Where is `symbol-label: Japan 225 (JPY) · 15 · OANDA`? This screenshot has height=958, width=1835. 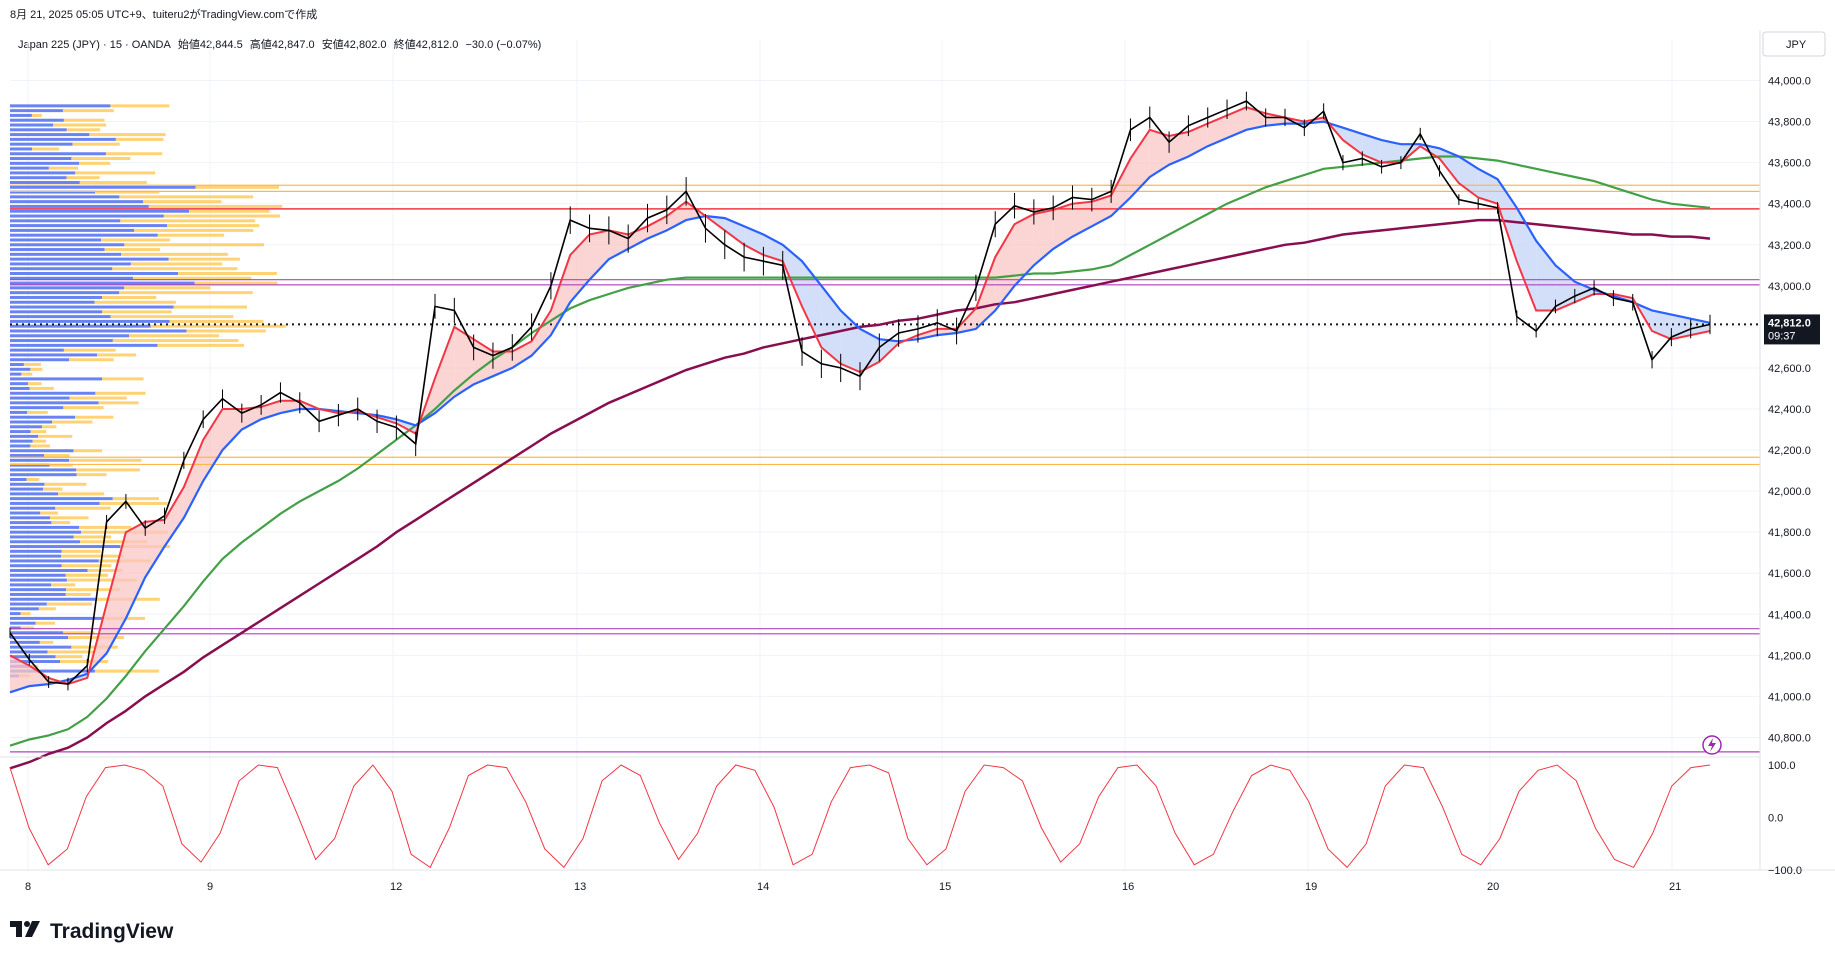
symbol-label: Japan 225 (JPY) · 15 · OANDA is located at coordinates (94, 45).